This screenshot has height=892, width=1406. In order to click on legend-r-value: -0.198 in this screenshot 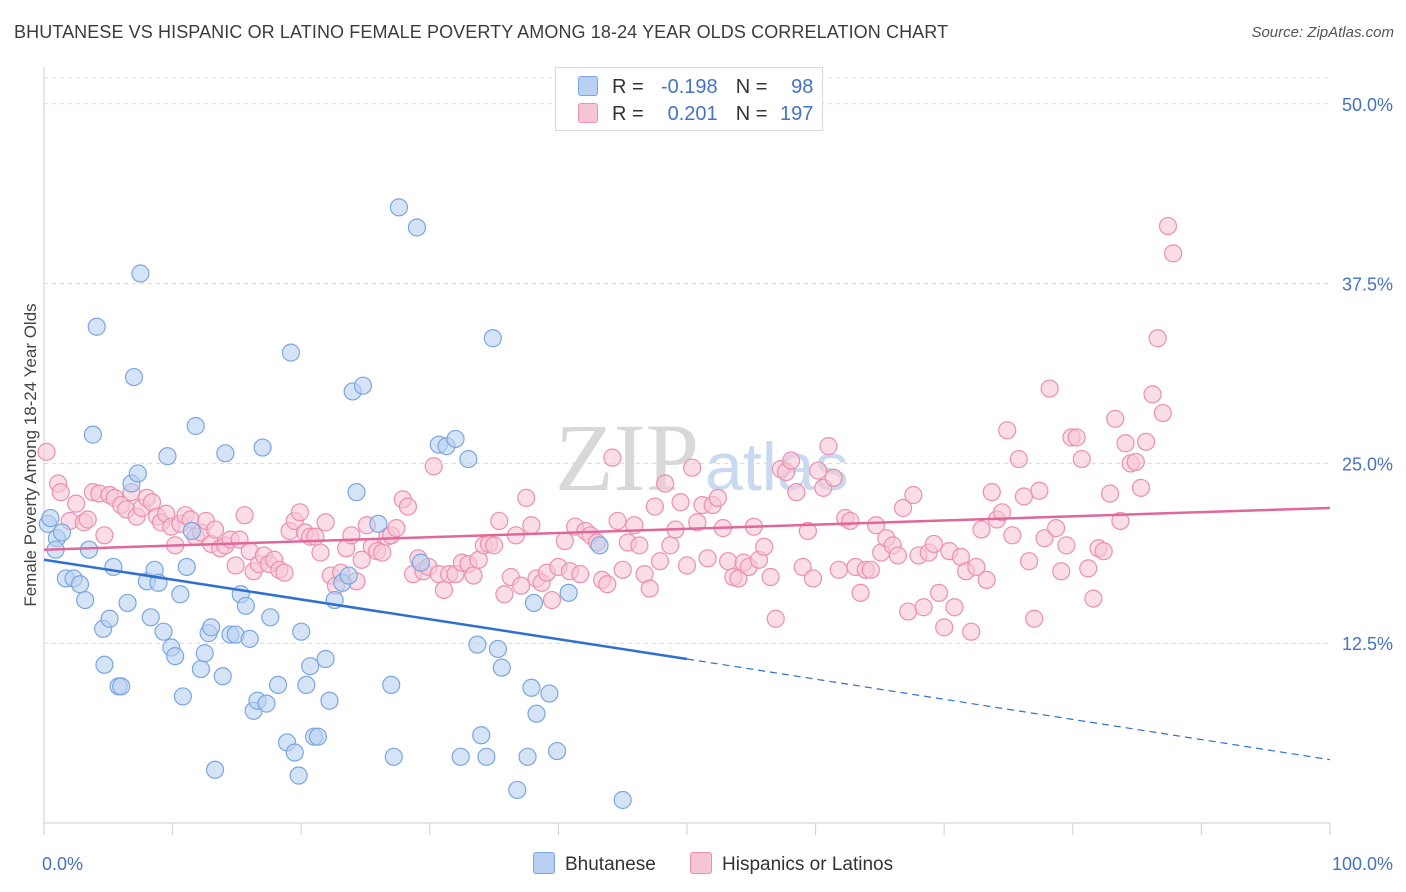, I will do `click(689, 87)`.